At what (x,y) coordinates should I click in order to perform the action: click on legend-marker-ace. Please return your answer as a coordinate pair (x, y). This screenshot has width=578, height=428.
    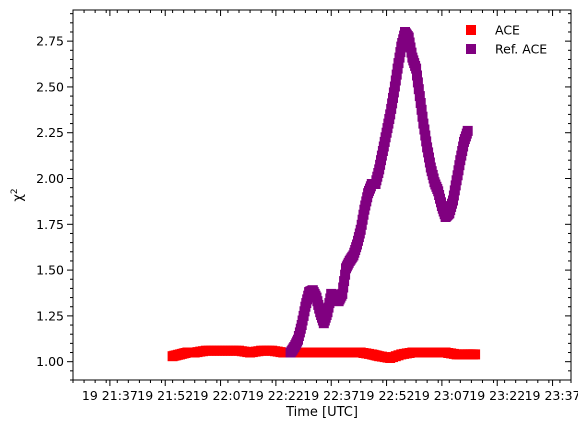
    Looking at the image, I should click on (471, 30).